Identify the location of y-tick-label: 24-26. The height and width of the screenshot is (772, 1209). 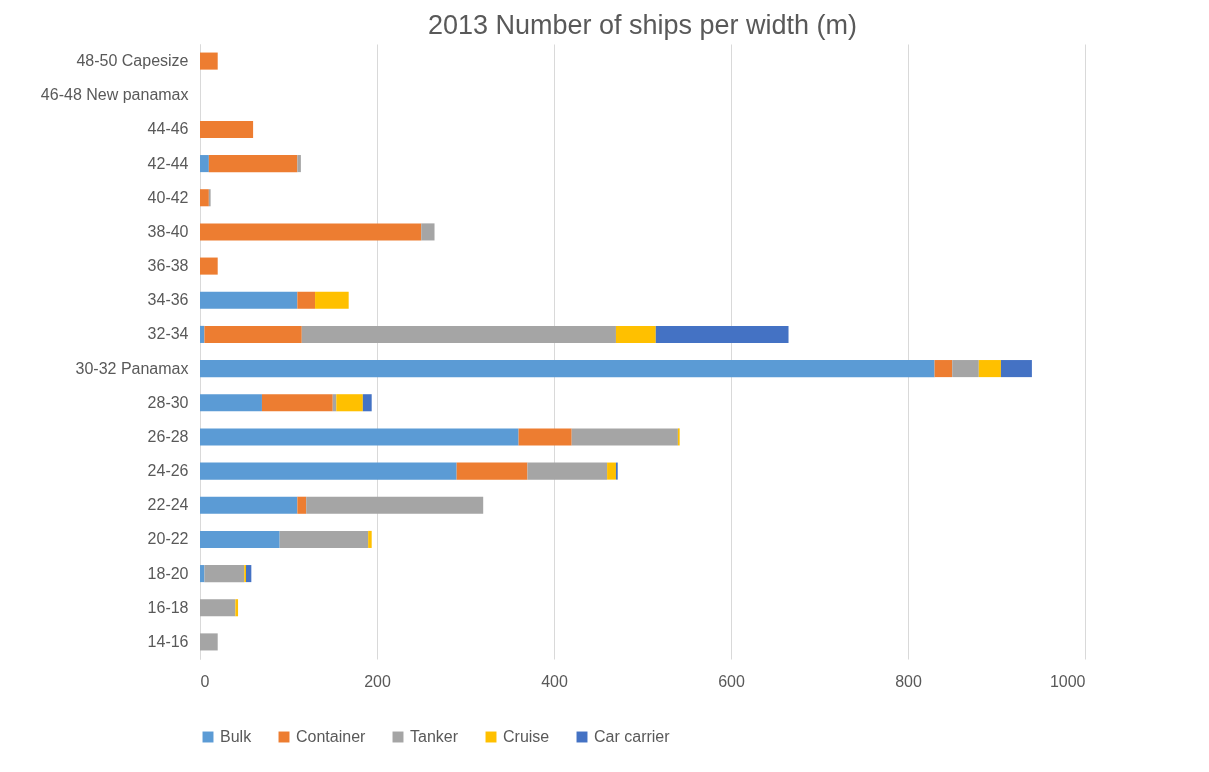
(168, 471).